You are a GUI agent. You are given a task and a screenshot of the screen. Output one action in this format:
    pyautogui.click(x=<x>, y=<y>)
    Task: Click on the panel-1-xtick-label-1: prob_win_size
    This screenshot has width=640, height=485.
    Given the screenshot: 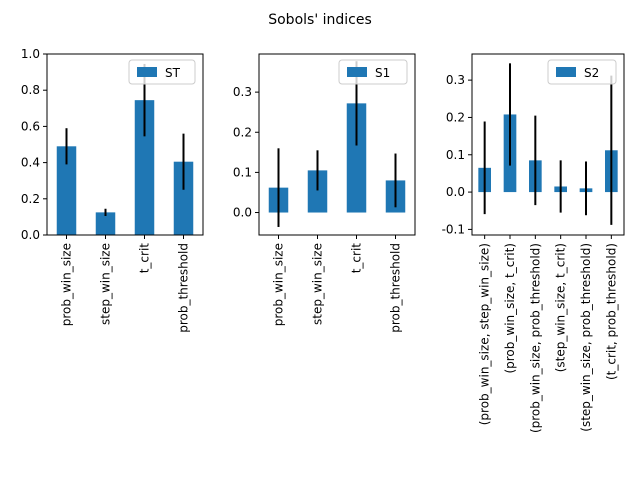 What is the action you would take?
    pyautogui.click(x=67, y=284)
    